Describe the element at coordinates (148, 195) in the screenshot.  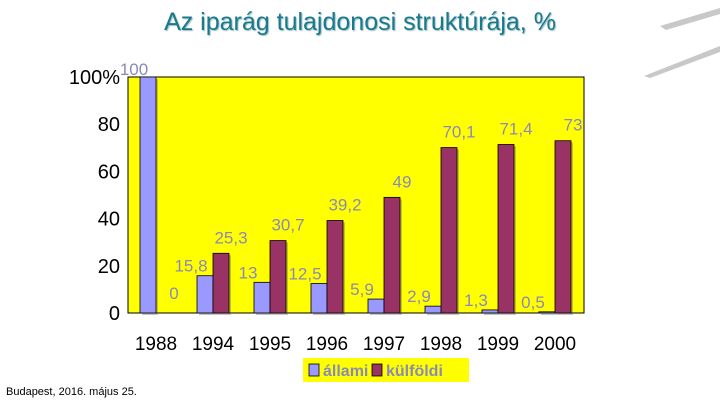
I see `bar-allami-1988` at that location.